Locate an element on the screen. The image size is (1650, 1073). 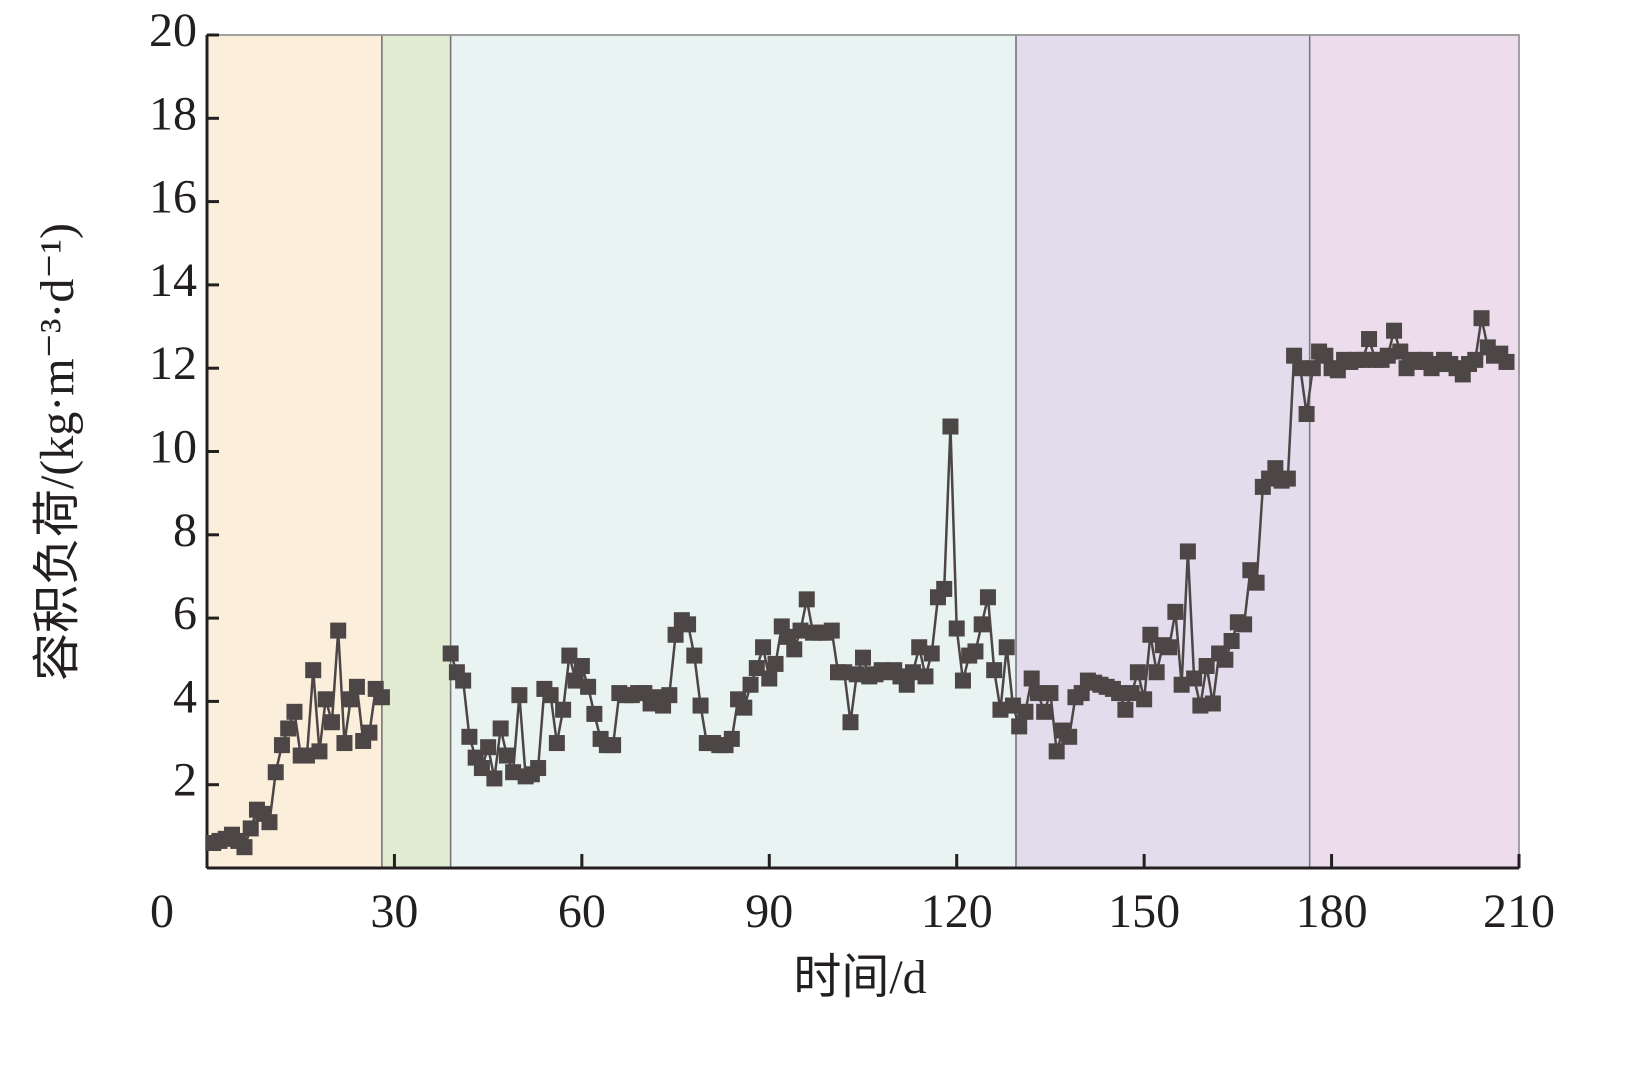
x-tick-label: 30 is located at coordinates (394, 911).